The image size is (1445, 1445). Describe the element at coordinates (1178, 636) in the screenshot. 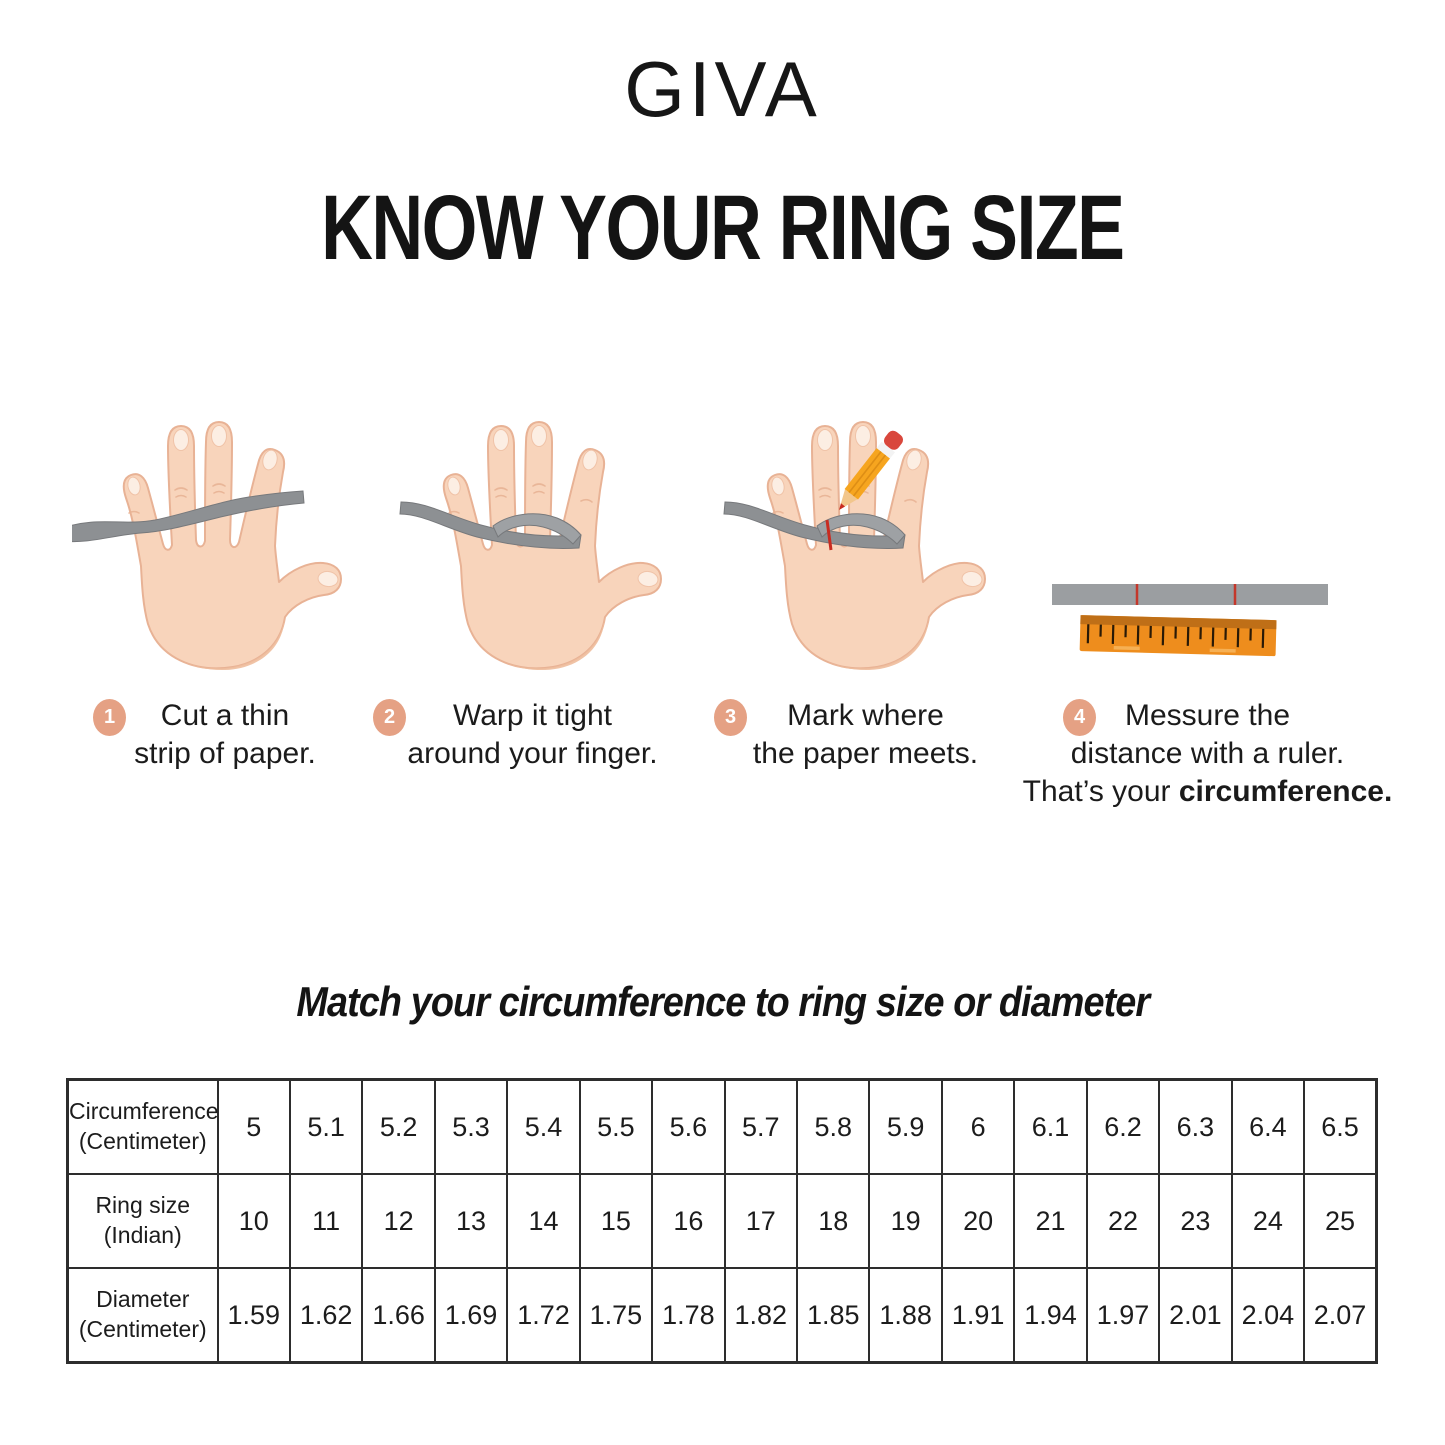

I see `ruler-icon` at that location.